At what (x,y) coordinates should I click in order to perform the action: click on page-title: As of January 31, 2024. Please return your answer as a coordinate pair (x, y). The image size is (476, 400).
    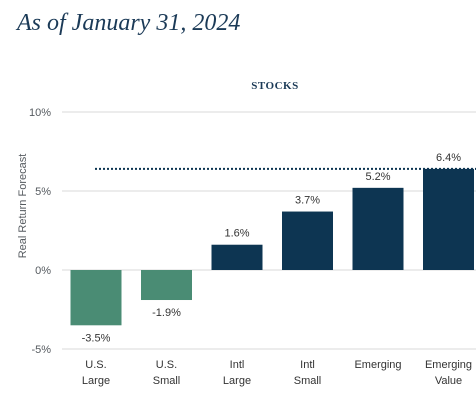
    Looking at the image, I should click on (129, 23).